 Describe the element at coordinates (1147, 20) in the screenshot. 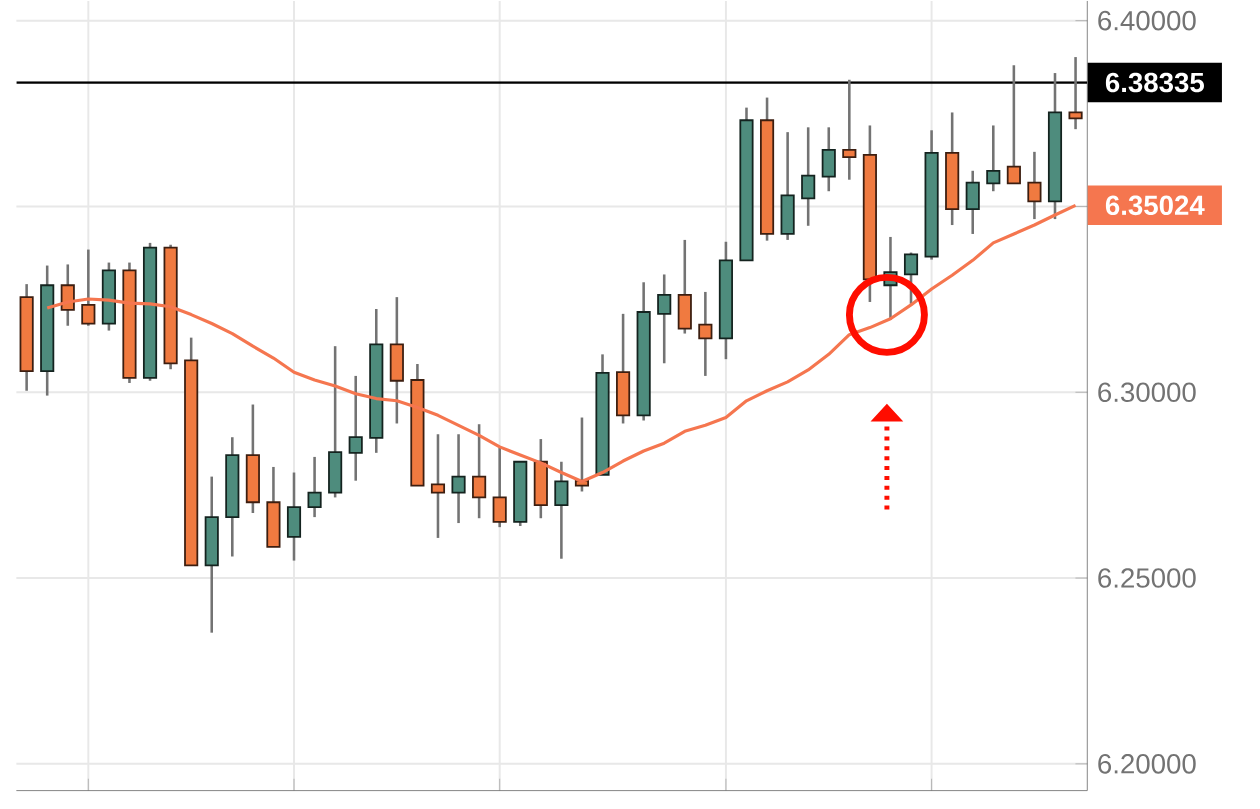

I see `y-tick-label: 6.40000` at that location.